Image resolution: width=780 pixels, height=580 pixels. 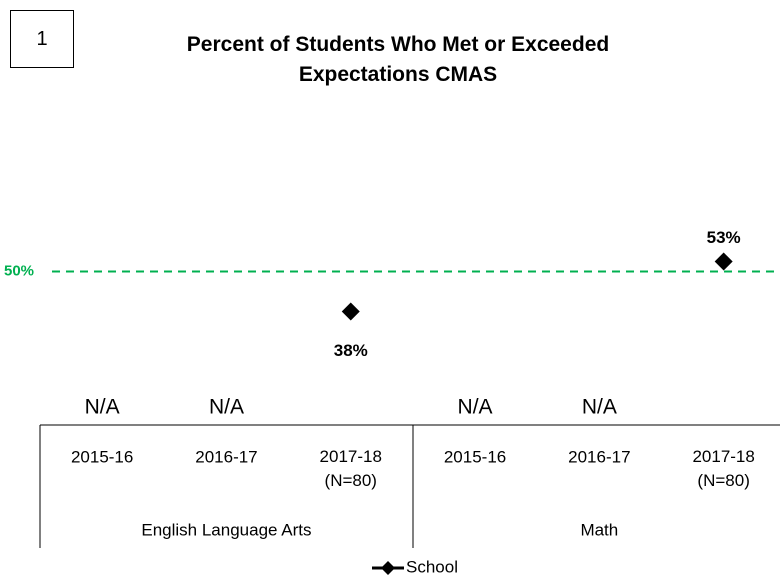 I want to click on group-label: English Language Arts, so click(x=226, y=529).